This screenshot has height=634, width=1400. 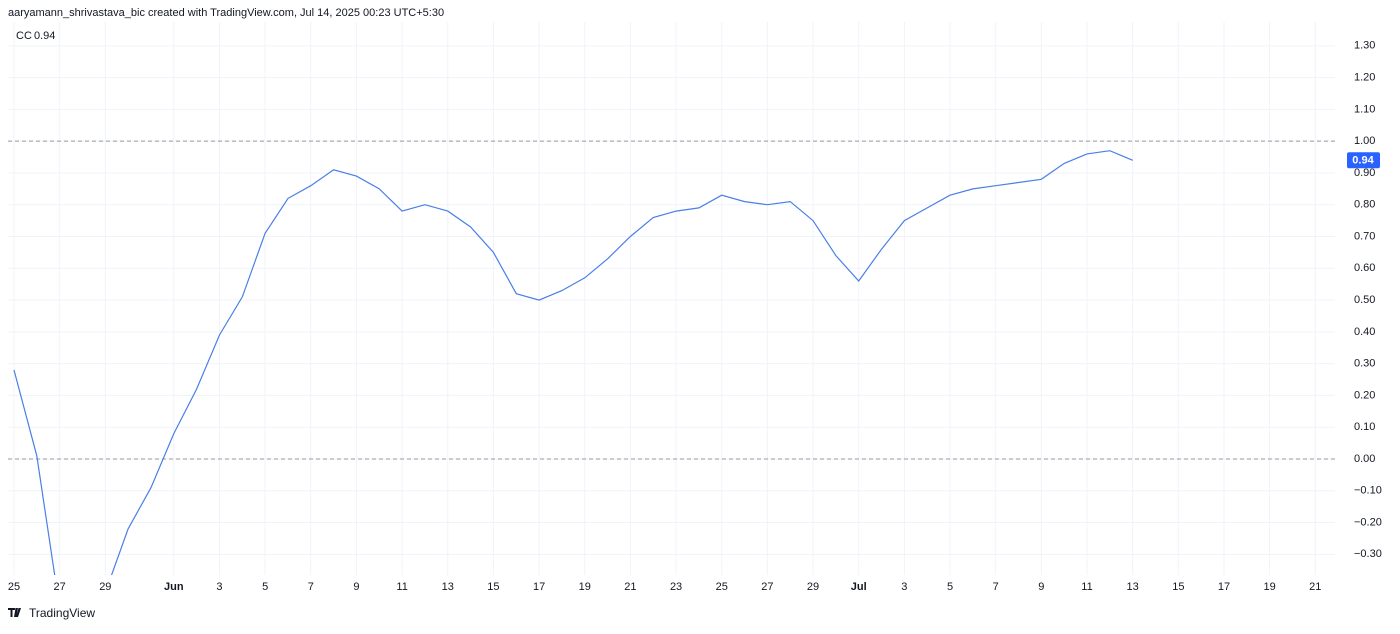 I want to click on y-tick-label: 0.10, so click(x=1364, y=427).